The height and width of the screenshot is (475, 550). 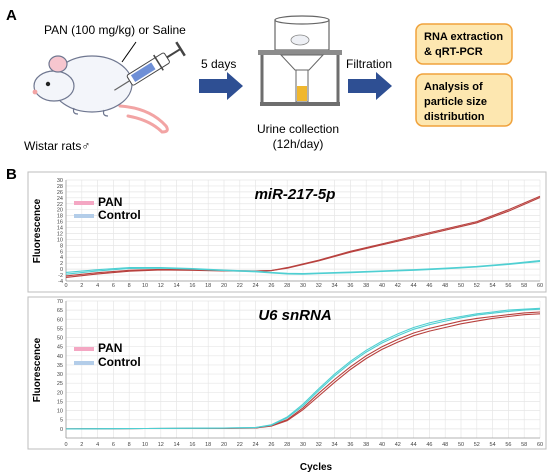 I want to click on series-line-pan, so click(x=303, y=236).